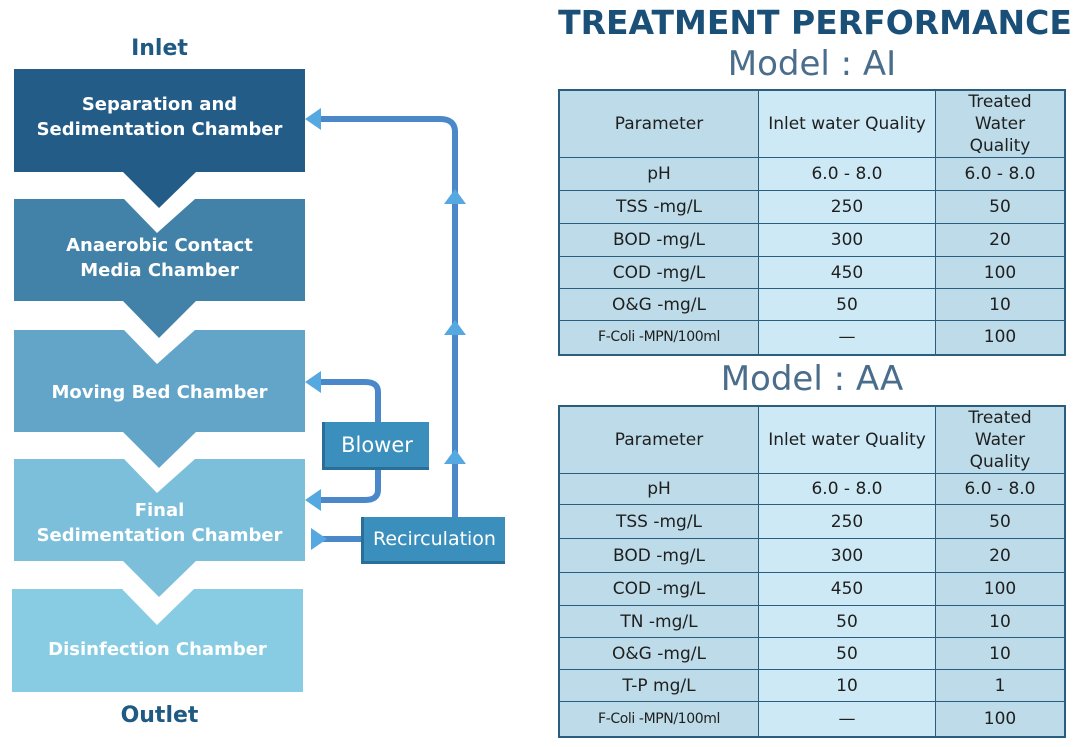  What do you see at coordinates (375, 446) in the screenshot?
I see `blower-box: Blower` at bounding box center [375, 446].